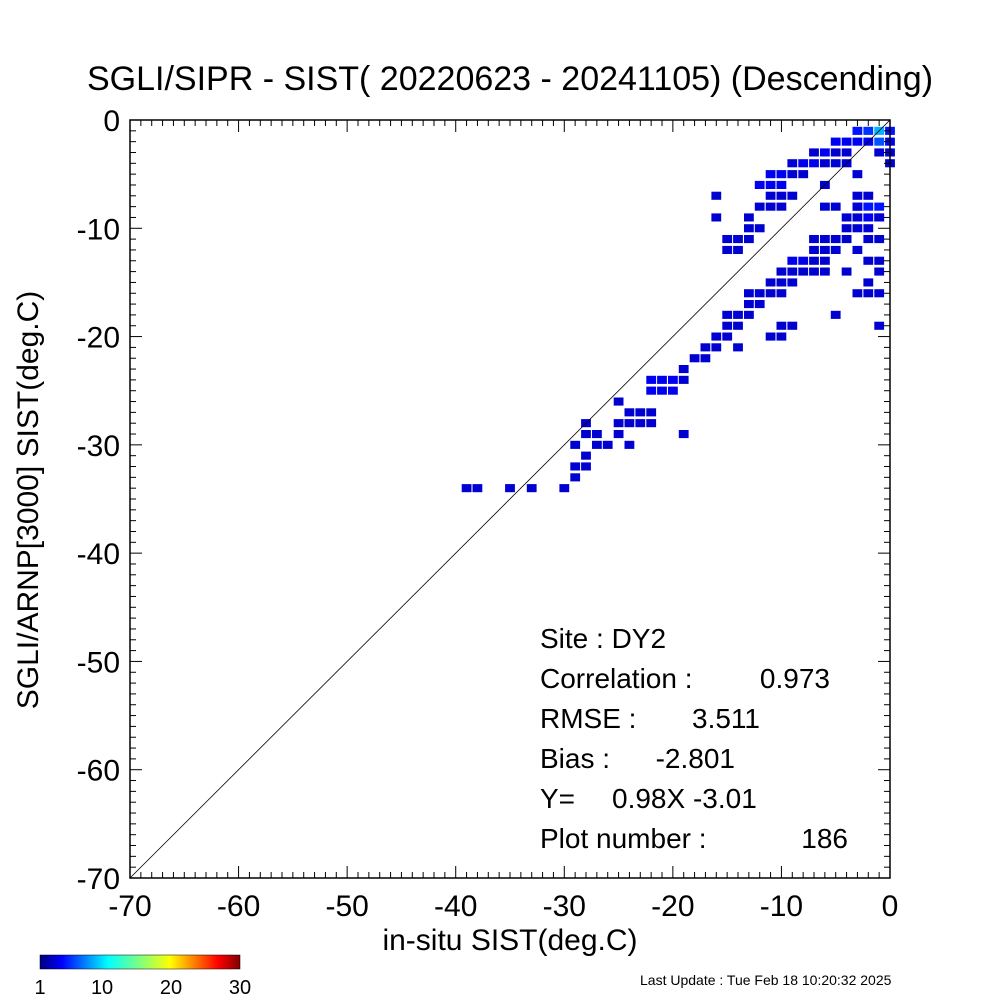 The image size is (1000, 1000). I want to click on x-tick-label: 0, so click(890, 906).